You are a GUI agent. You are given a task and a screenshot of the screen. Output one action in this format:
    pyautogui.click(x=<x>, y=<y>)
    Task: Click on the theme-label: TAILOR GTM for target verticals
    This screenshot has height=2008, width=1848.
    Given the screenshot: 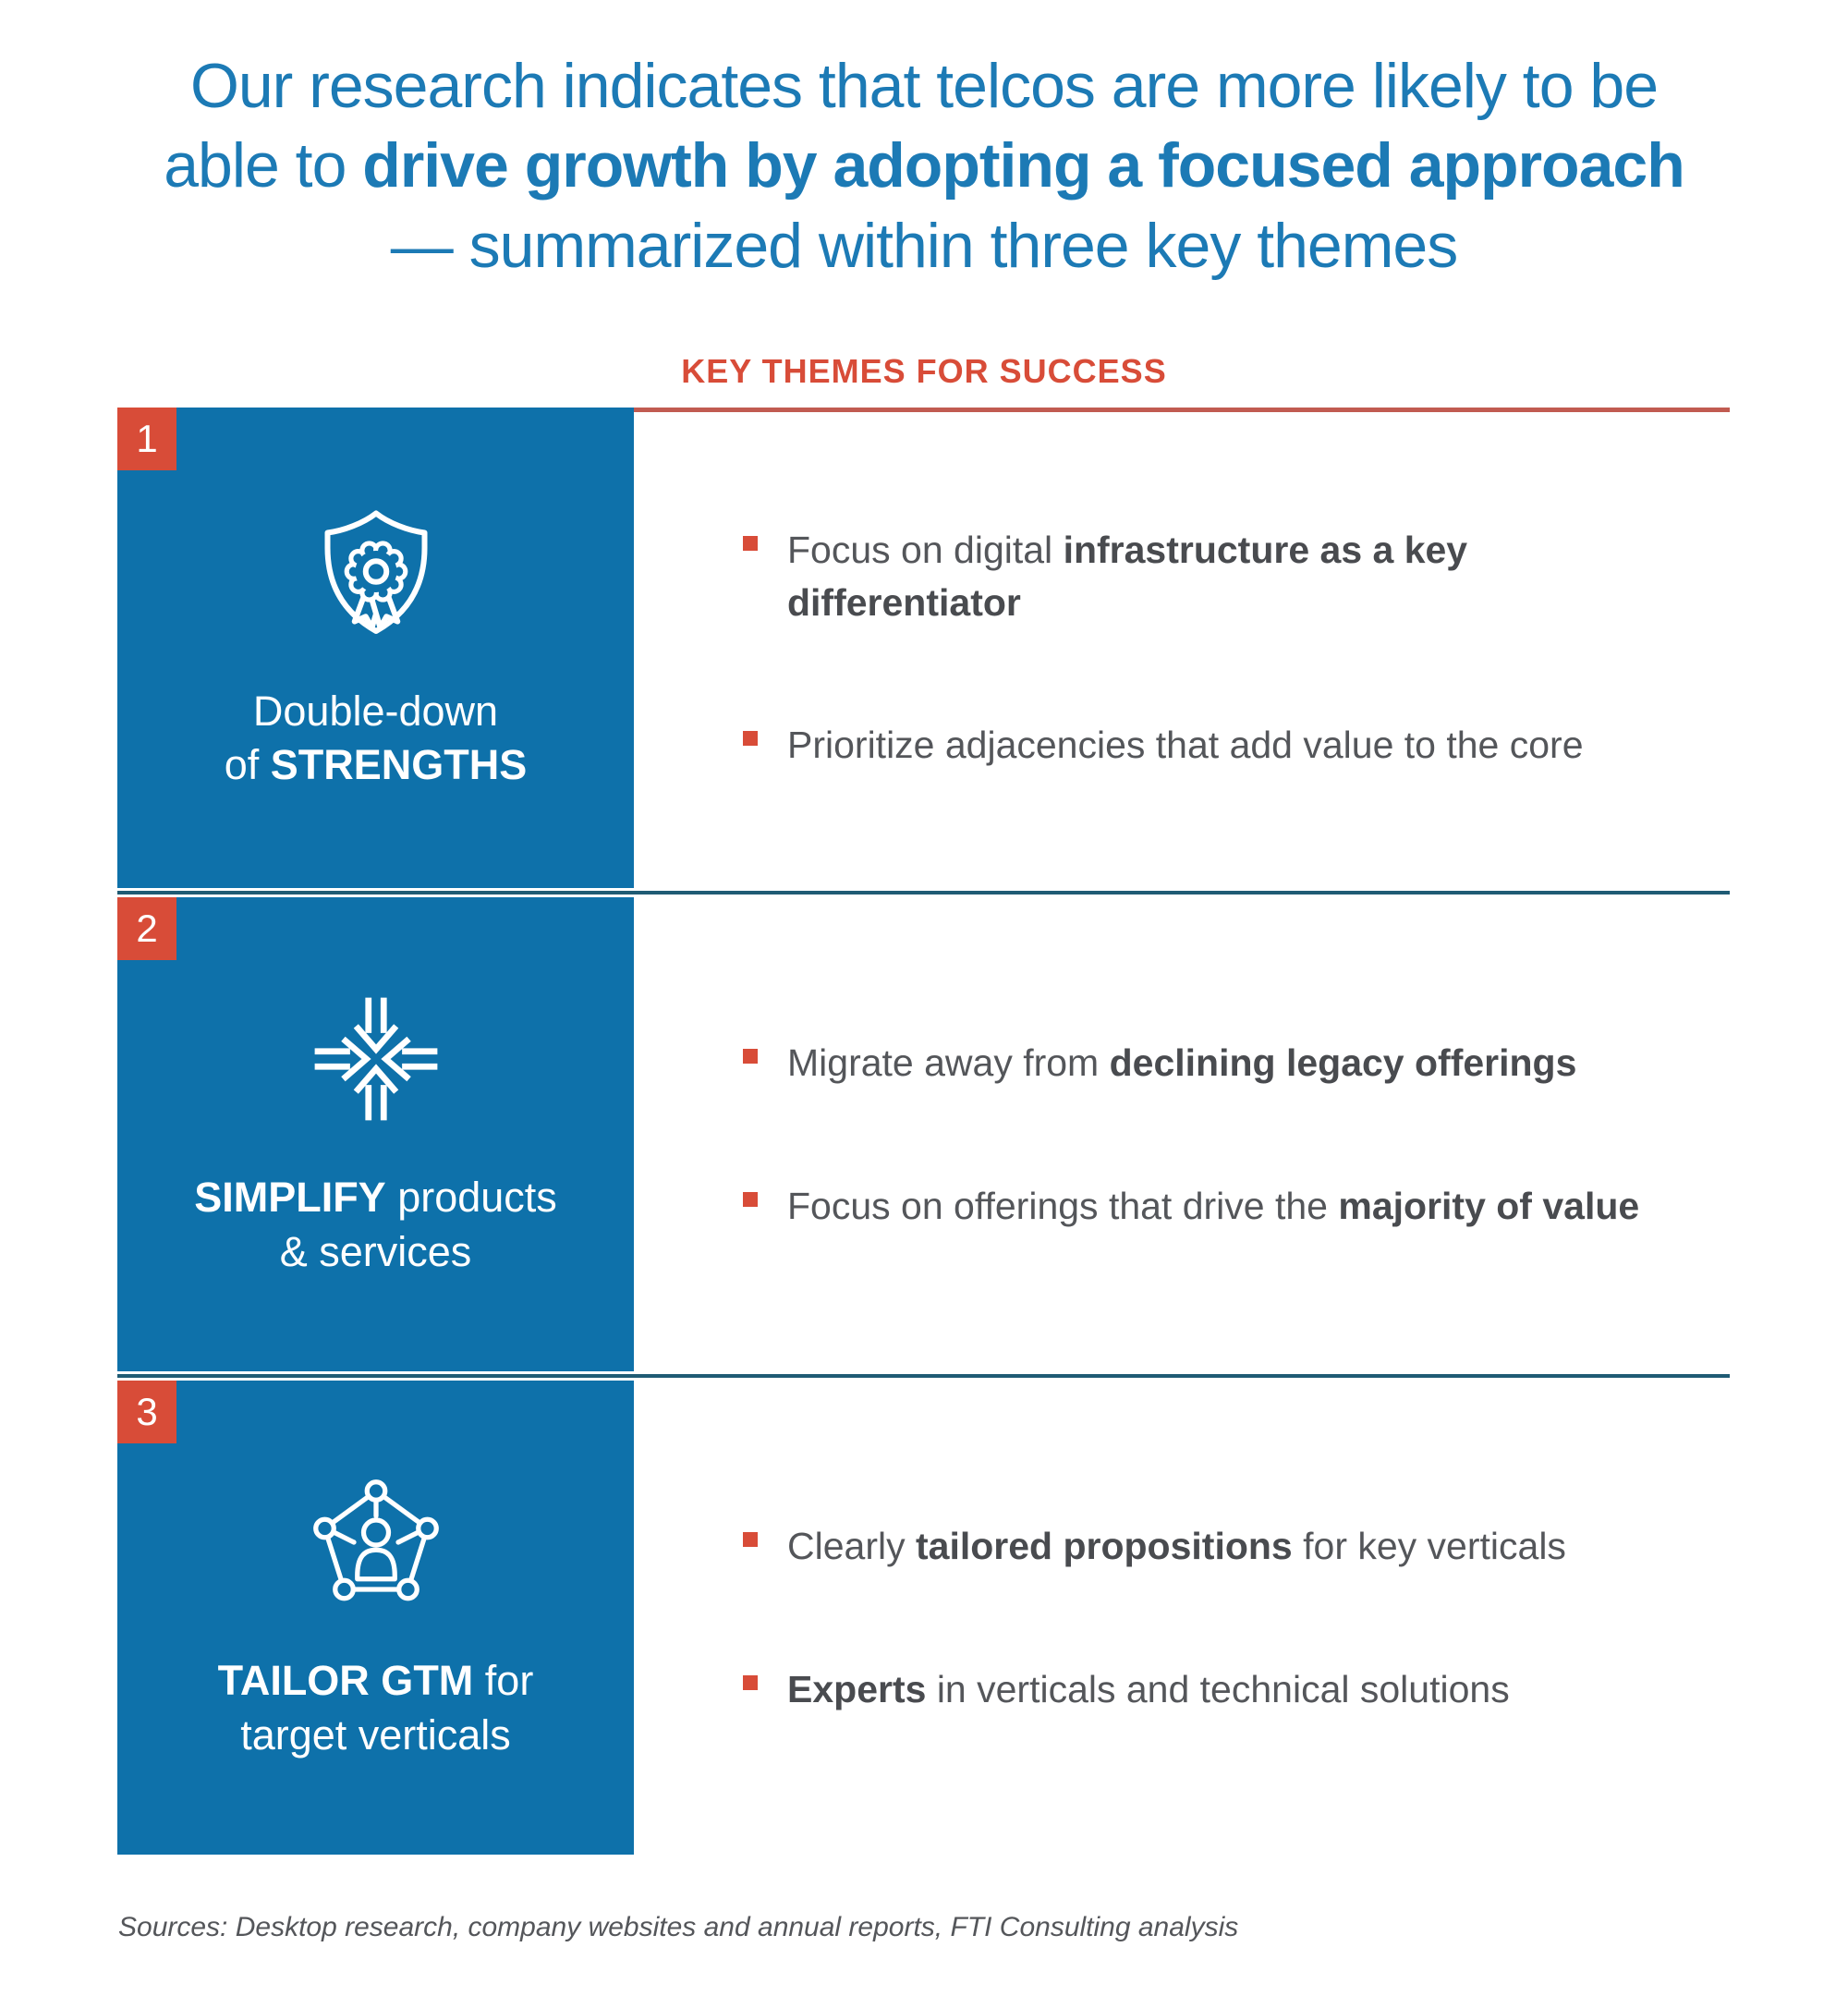 What is the action you would take?
    pyautogui.click(x=375, y=1708)
    